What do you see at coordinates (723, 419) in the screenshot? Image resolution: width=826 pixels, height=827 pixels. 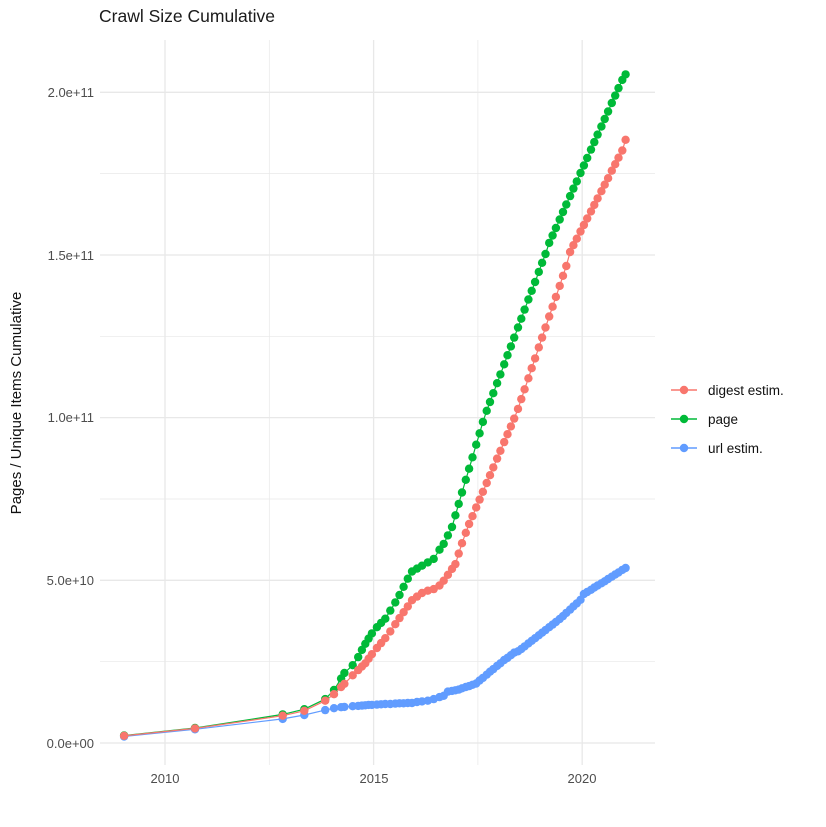 I see `legend-label: page` at bounding box center [723, 419].